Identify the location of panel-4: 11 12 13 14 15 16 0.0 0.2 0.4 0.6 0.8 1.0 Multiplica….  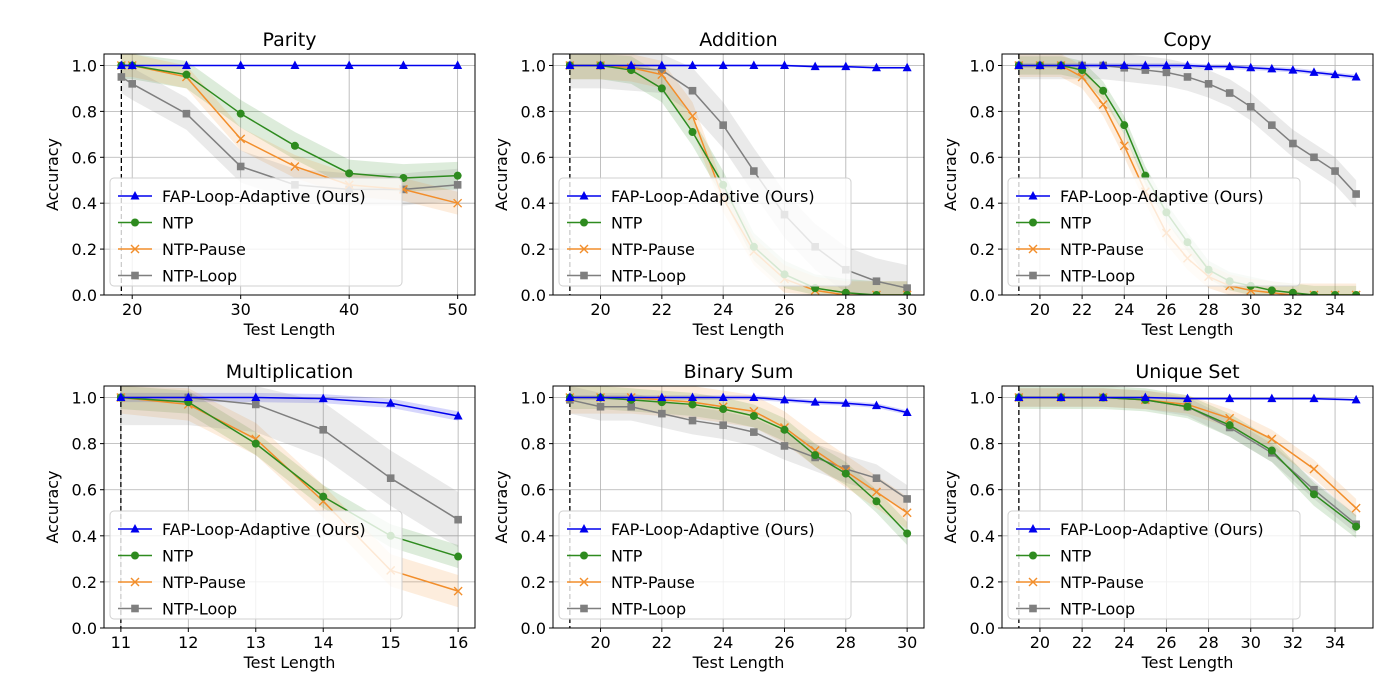
(259, 516).